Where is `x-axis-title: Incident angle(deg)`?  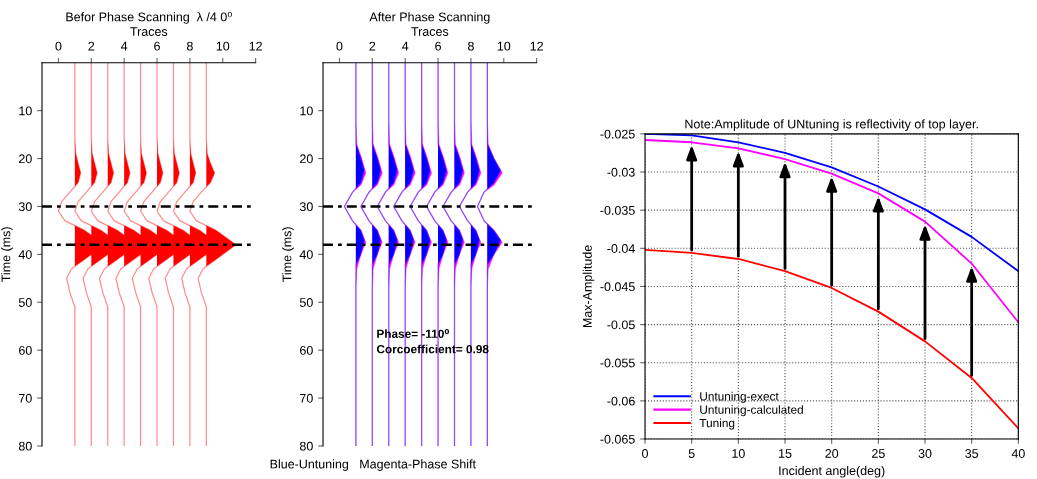 x-axis-title: Incident angle(deg) is located at coordinates (832, 471).